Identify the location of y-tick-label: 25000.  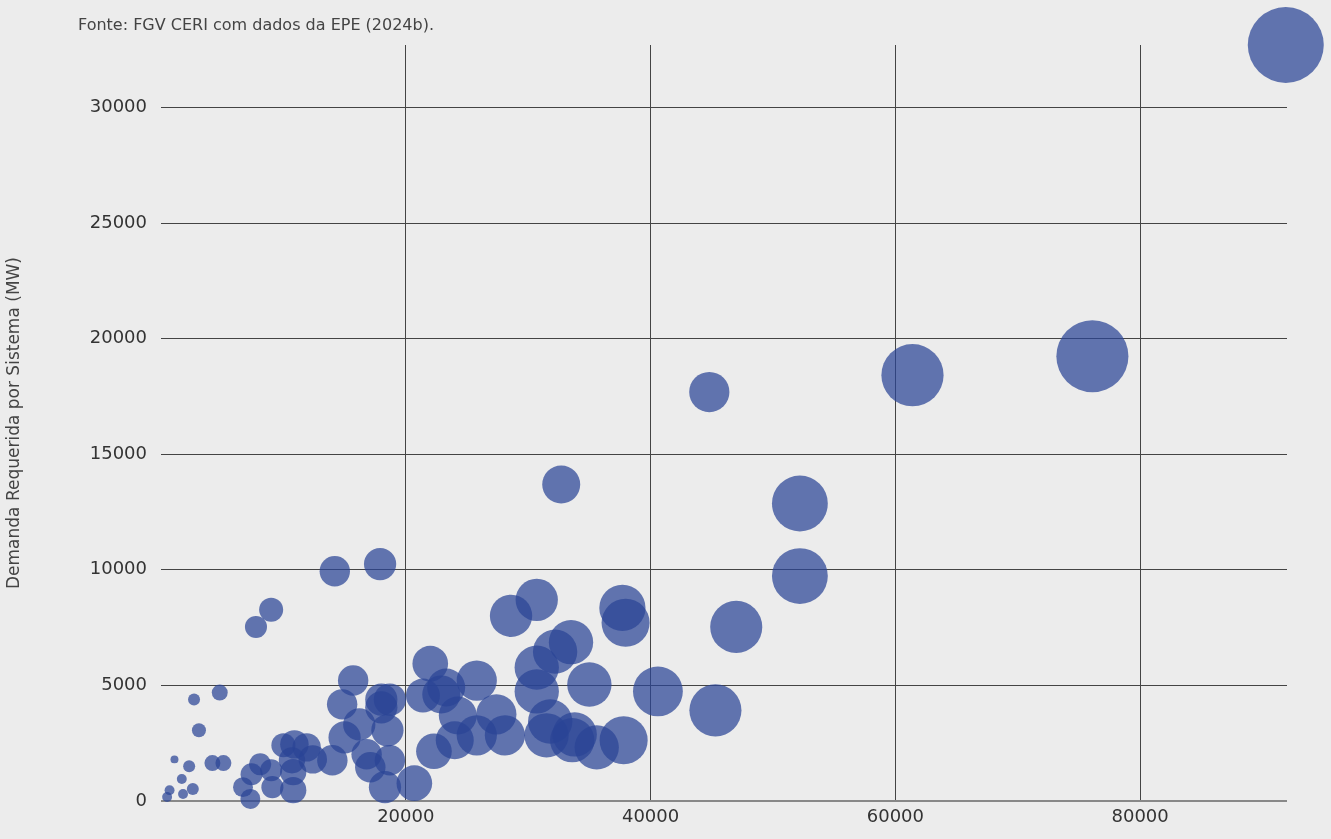
(118, 221).